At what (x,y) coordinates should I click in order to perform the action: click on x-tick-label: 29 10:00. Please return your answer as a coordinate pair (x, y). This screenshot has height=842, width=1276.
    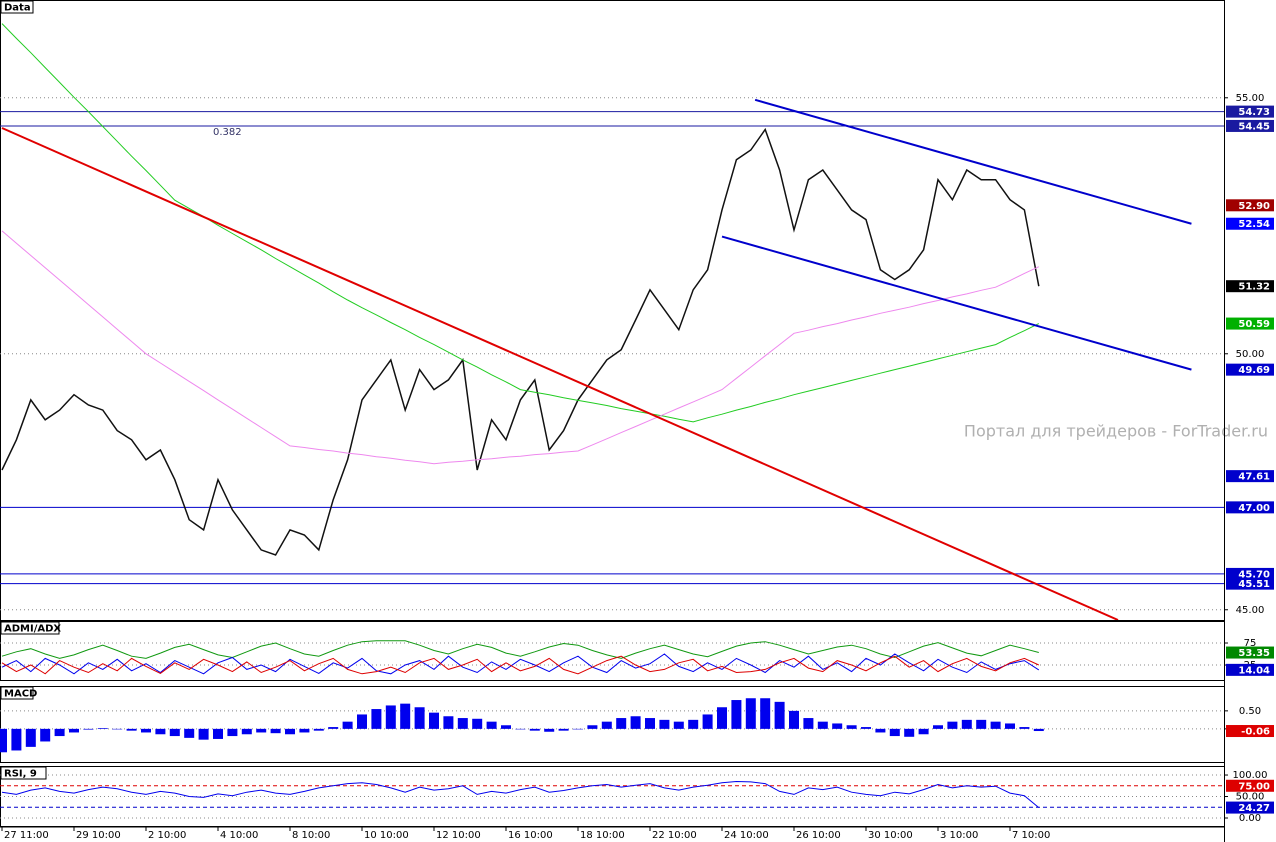
    Looking at the image, I should click on (98, 835).